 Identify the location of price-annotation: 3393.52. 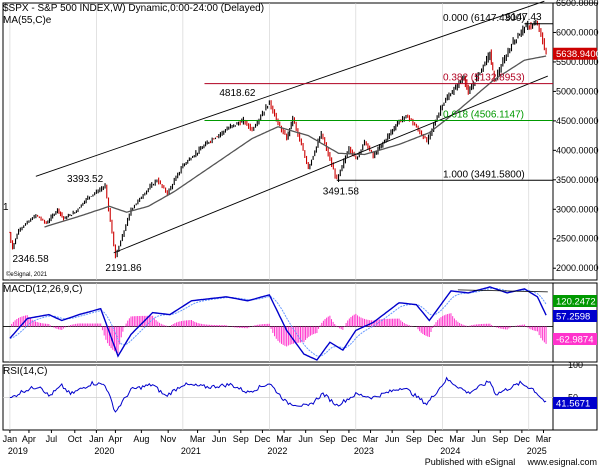
(85, 179).